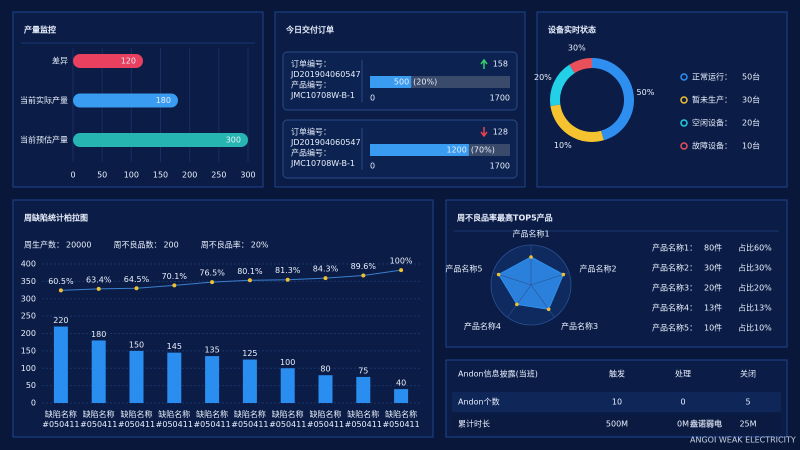 This screenshot has height=450, width=800. I want to click on segment-percent-label: 20%, so click(543, 77).